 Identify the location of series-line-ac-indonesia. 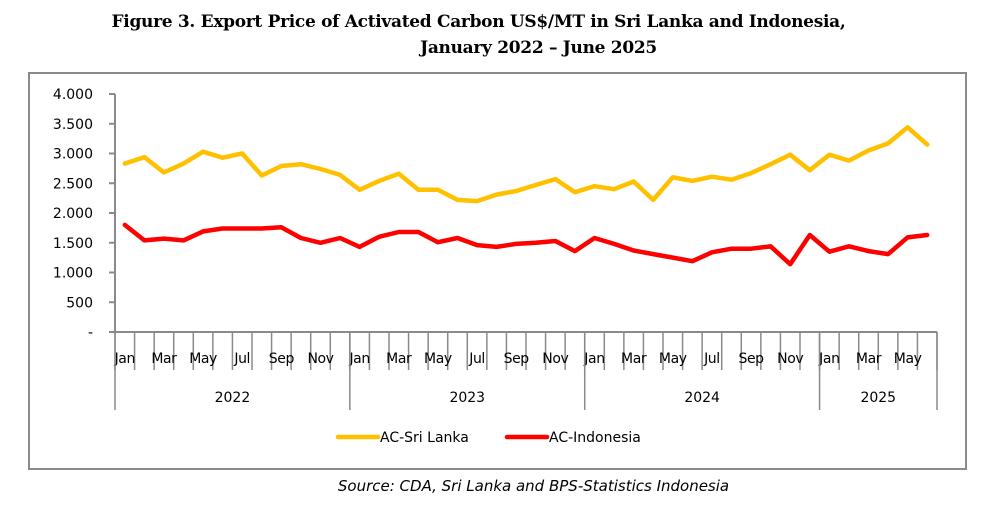
(526, 244).